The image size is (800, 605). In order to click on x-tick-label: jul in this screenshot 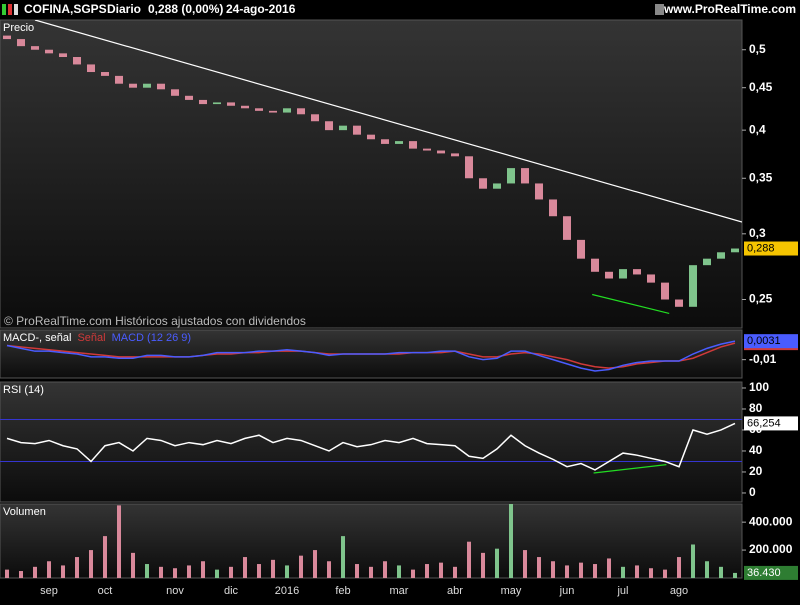, I will do `click(622, 591)`.